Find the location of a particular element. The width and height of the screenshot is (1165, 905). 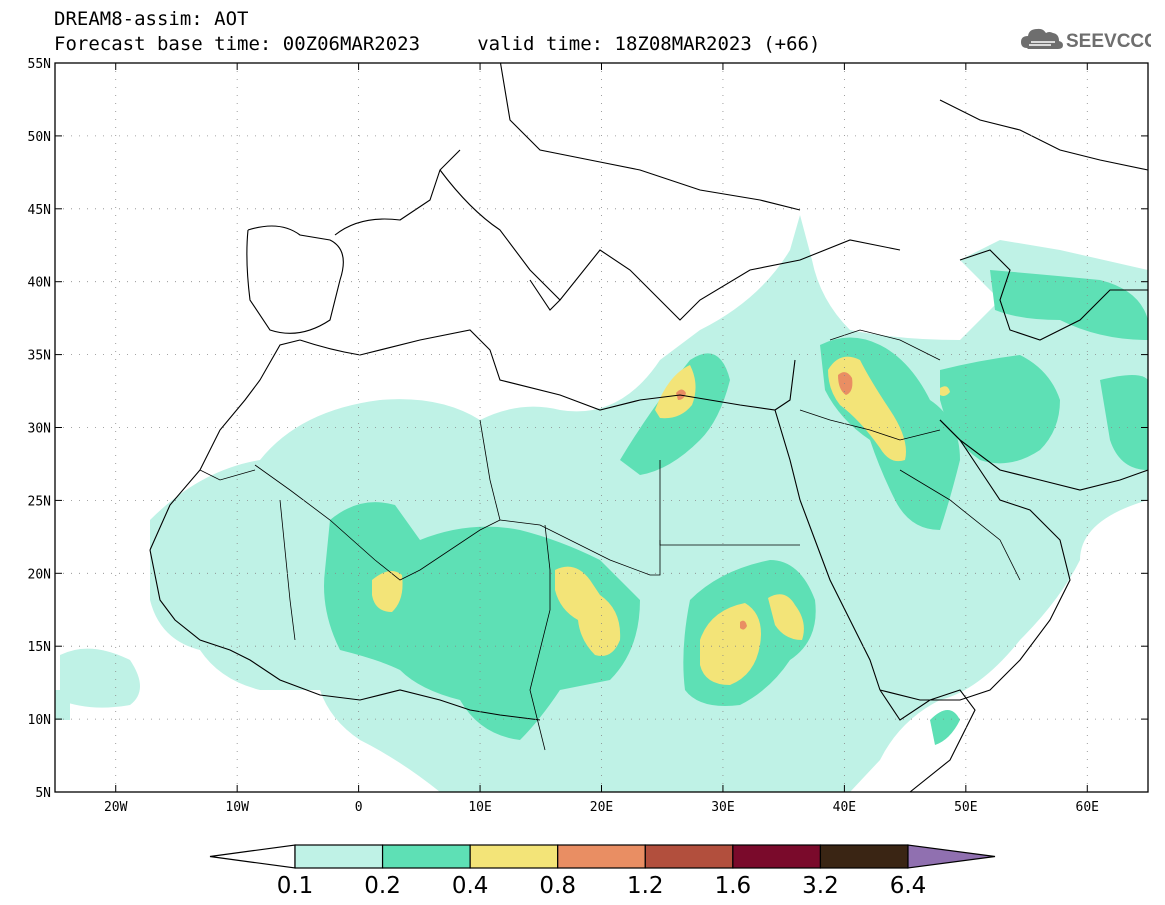

lat-label: 30N is located at coordinates (39, 429).